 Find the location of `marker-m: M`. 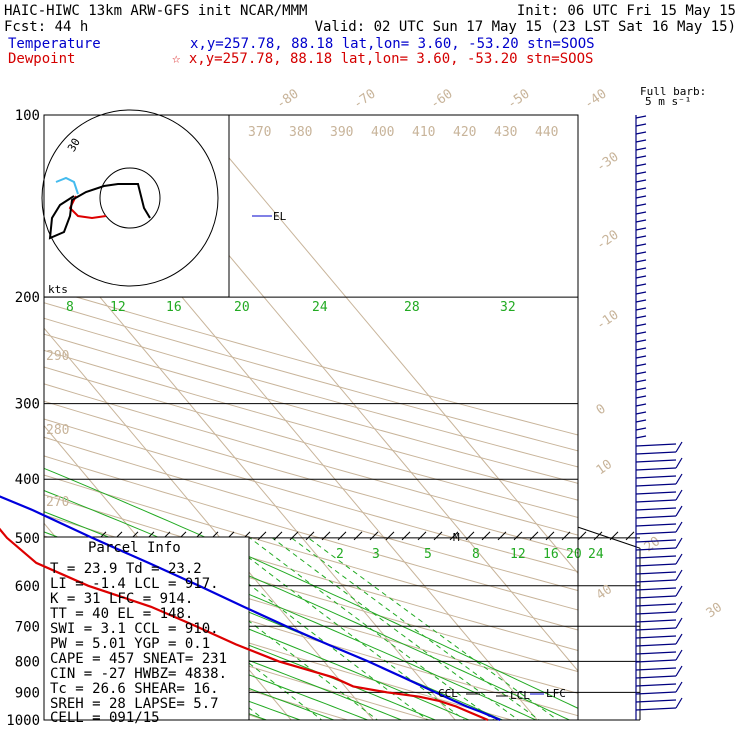

marker-m: M is located at coordinates (456, 537).